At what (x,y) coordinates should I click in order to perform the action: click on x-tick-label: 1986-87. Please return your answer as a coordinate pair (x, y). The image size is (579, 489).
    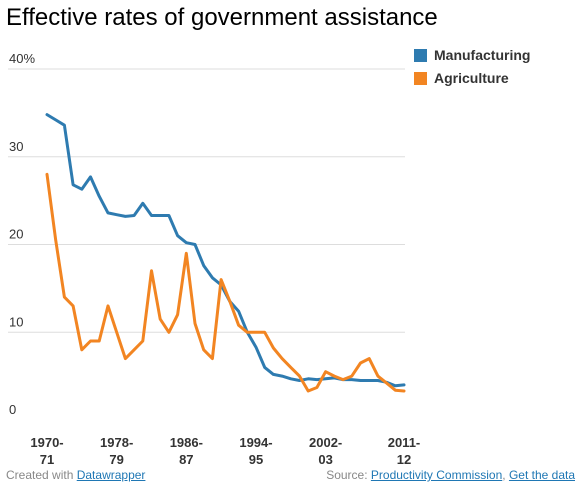
    Looking at the image, I should click on (186, 451).